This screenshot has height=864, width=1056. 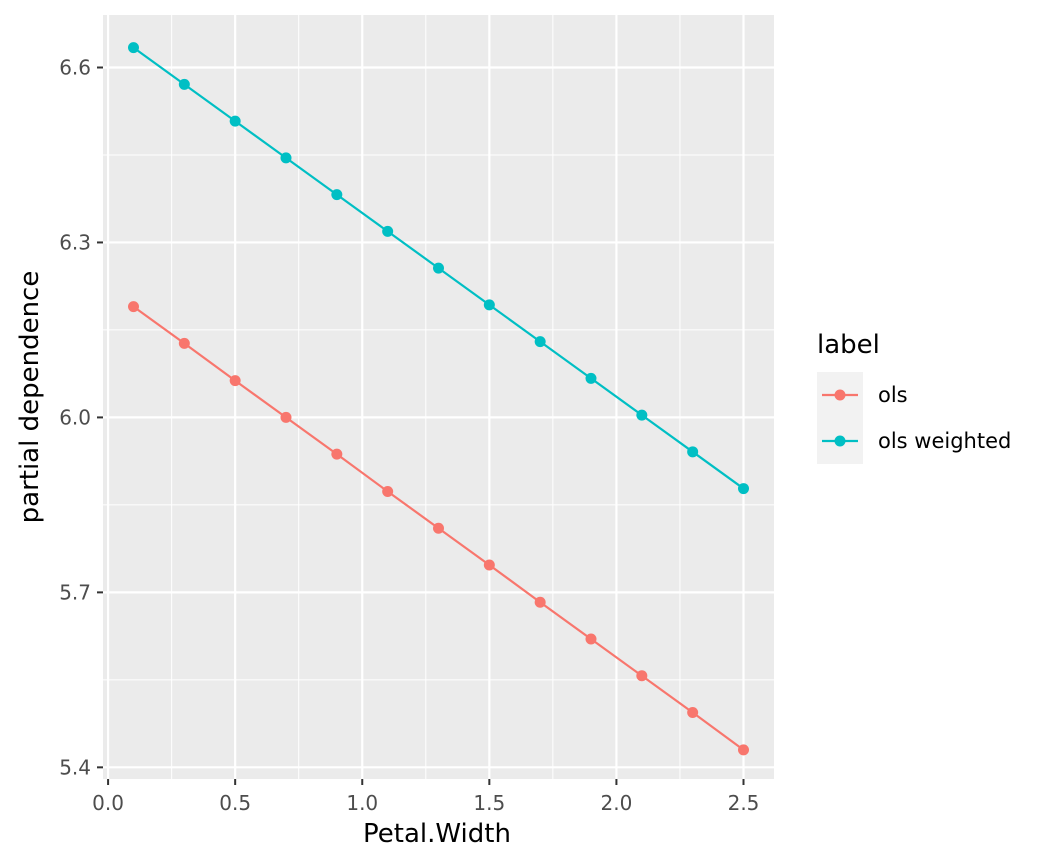 What do you see at coordinates (944, 441) in the screenshot?
I see `legend-label: ols weighted` at bounding box center [944, 441].